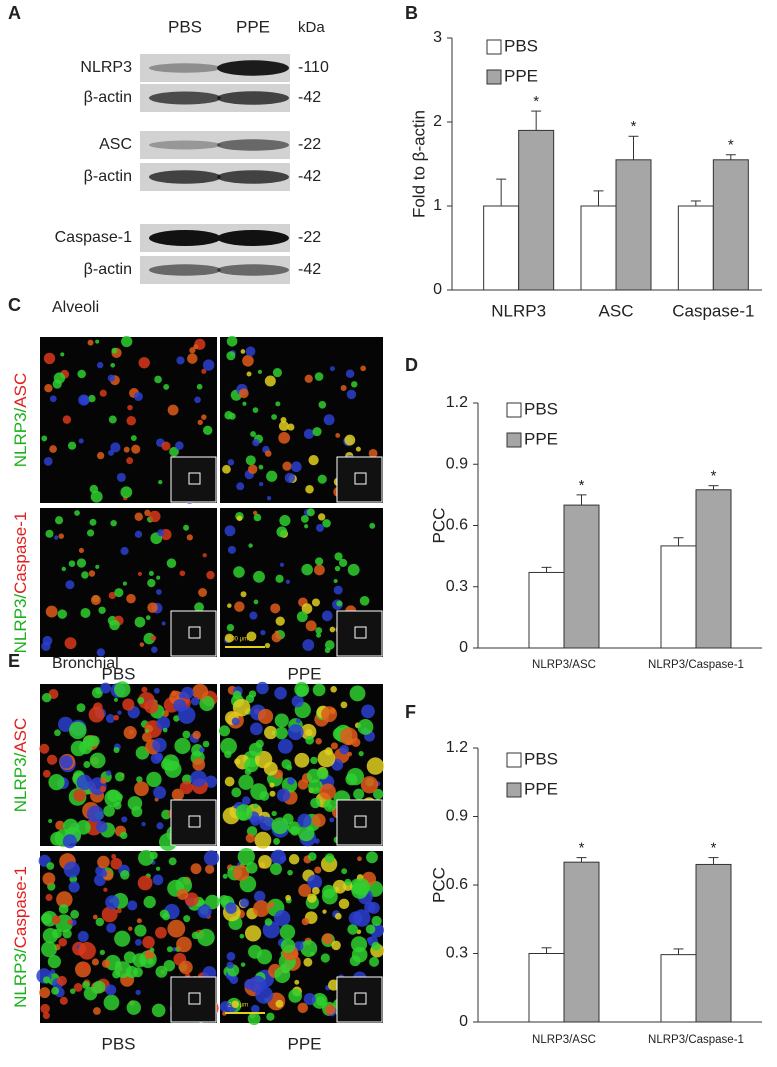 The height and width of the screenshot is (1067, 777). Describe the element at coordinates (20, 937) in the screenshot. I see `stain-label: NLRP3/Caspase-1` at that location.